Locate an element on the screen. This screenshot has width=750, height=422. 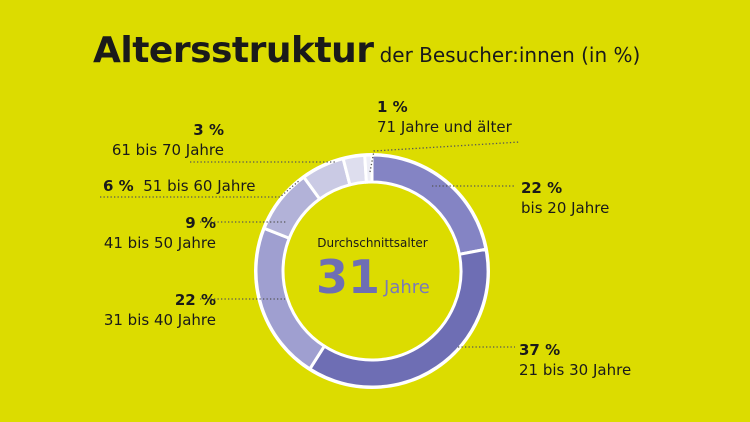
value-label: 1 % is located at coordinates (392, 107).